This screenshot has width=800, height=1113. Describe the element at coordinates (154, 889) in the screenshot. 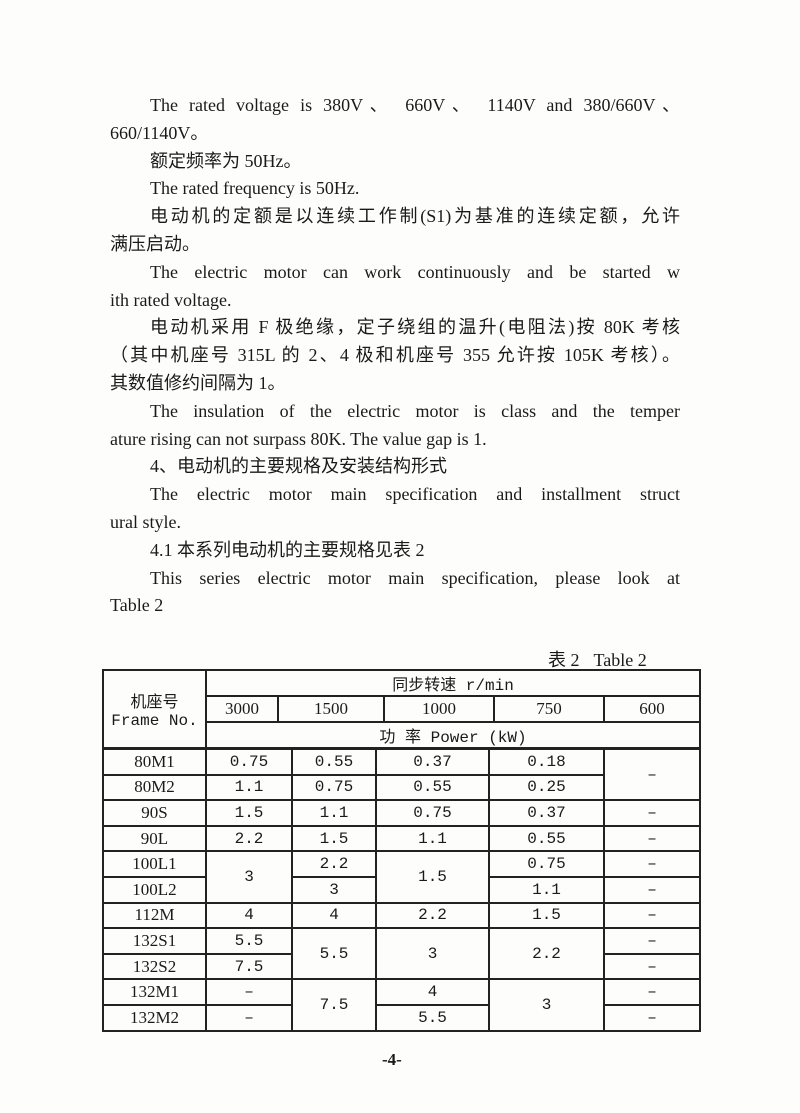

I see `frame-cell: 100L2` at that location.